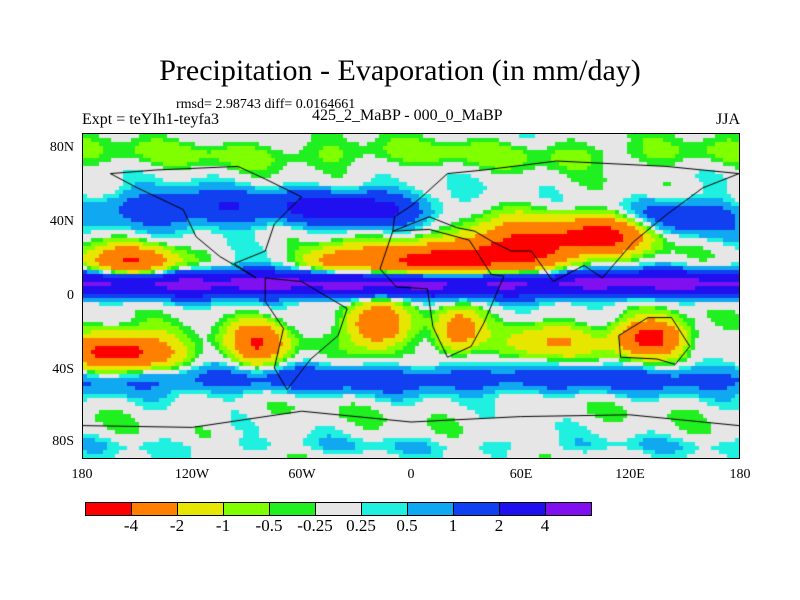  Describe the element at coordinates (61, 147) in the screenshot. I see `lat-label: 80N` at that location.